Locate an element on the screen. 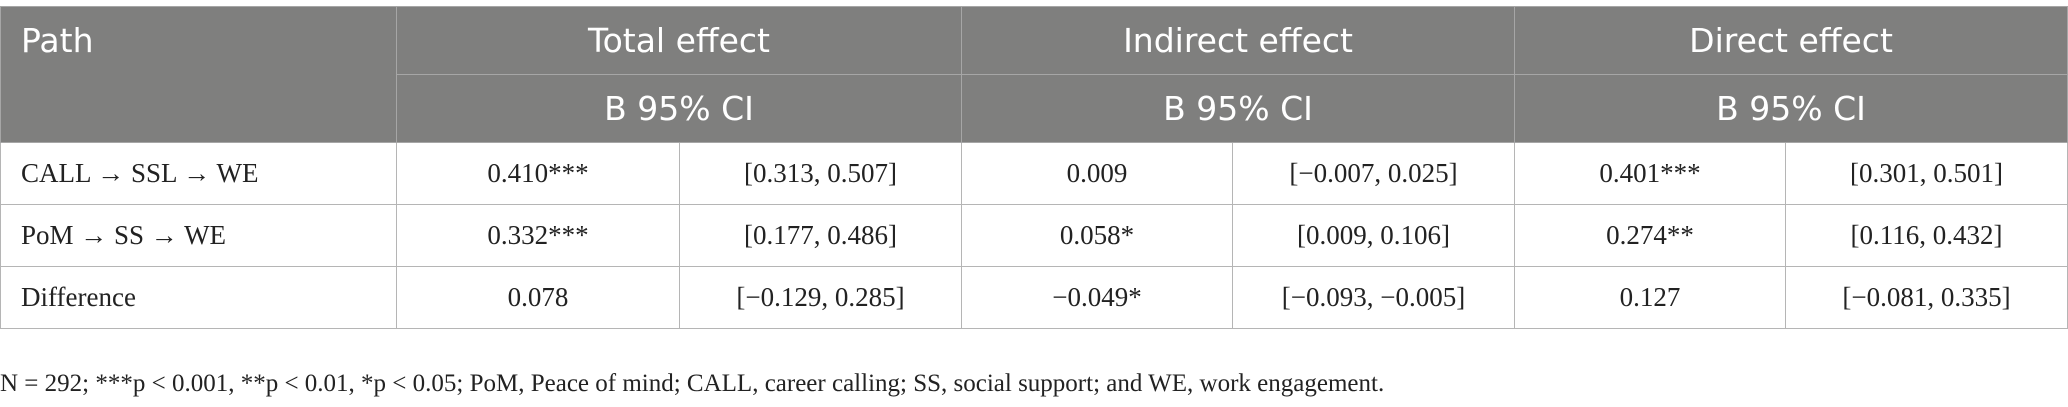 Image resolution: width=2068 pixels, height=407 pixels. table-cell: 0.058* is located at coordinates (1097, 235).